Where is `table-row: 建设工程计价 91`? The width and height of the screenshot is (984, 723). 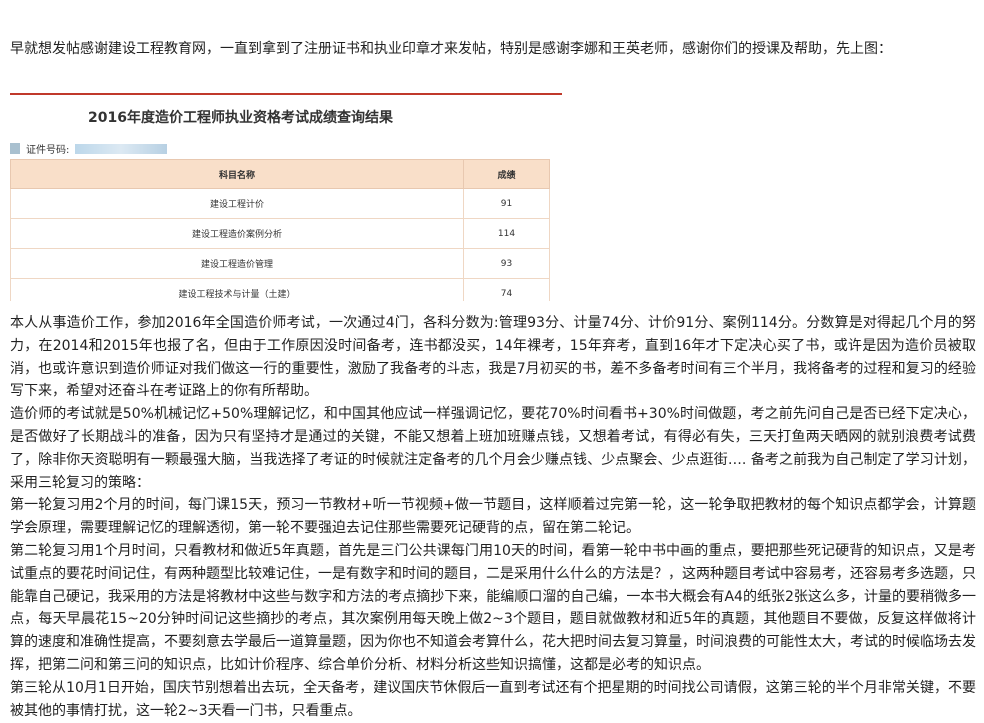 table-row: 建设工程计价 91 is located at coordinates (280, 203).